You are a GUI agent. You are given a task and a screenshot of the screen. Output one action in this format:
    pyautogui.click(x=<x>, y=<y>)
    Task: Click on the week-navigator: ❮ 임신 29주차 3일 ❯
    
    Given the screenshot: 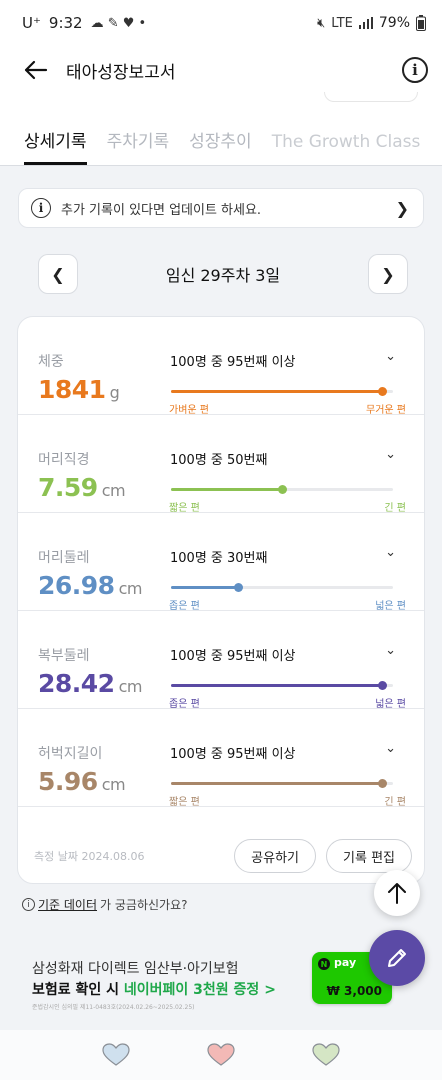 What is the action you would take?
    pyautogui.click(x=223, y=274)
    